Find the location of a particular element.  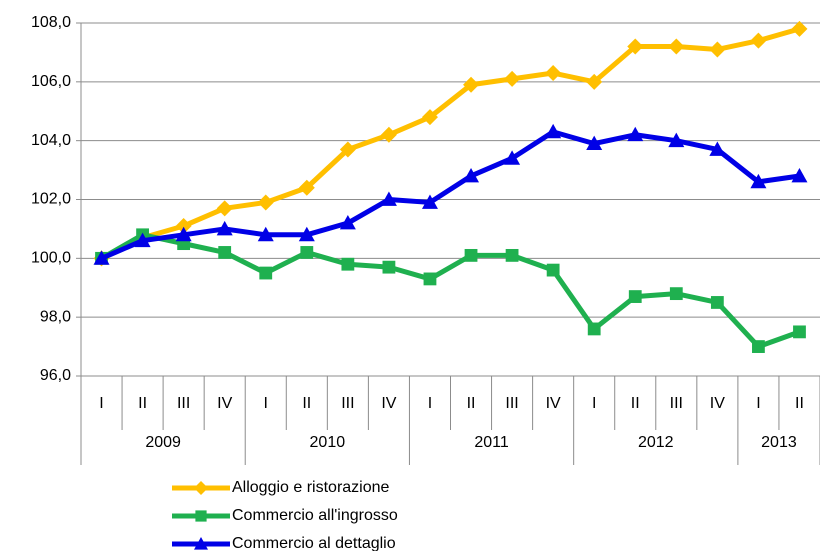

y-tick-label: 108,0 is located at coordinates (51, 22).